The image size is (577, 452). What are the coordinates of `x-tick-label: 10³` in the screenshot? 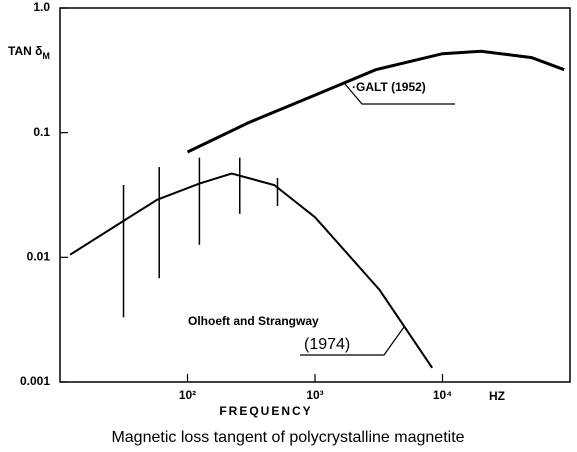 It's located at (314, 395).